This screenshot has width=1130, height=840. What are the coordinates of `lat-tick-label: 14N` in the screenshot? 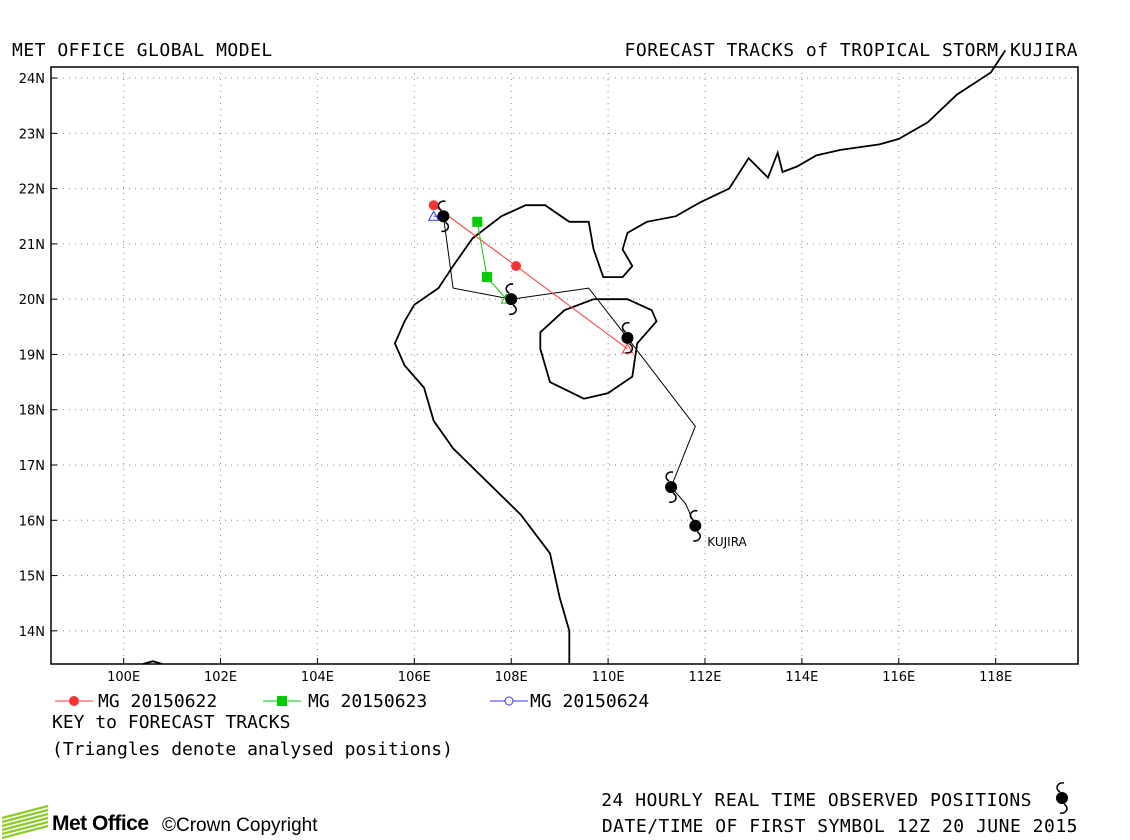 It's located at (32, 632).